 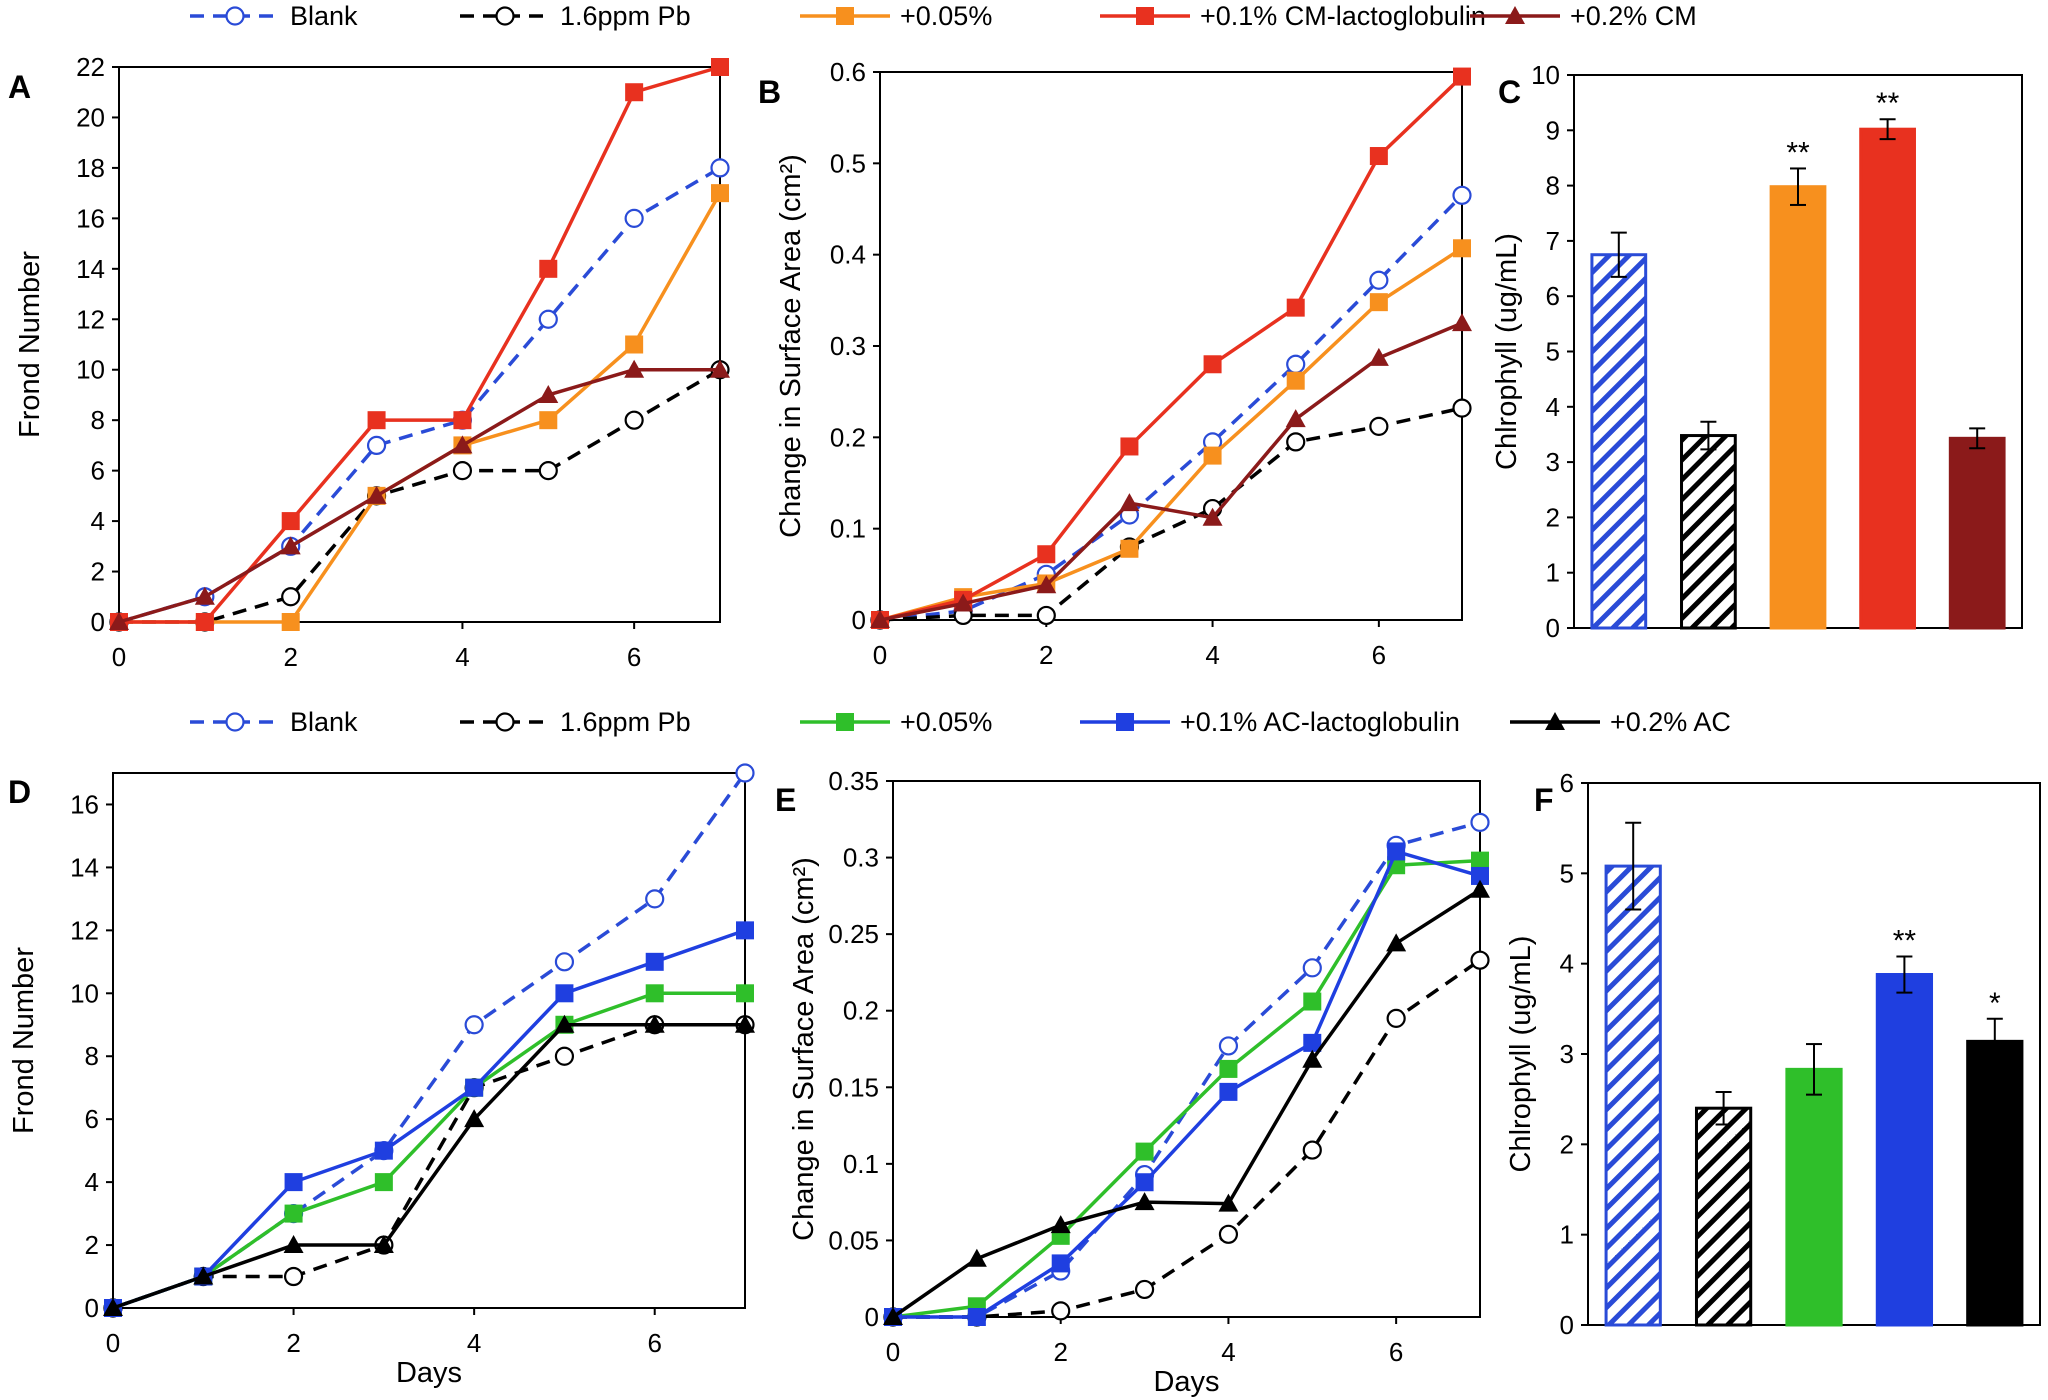 I want to click on legend-item: +0.1% CM-lactoglobulin, so click(x=1293, y=16).